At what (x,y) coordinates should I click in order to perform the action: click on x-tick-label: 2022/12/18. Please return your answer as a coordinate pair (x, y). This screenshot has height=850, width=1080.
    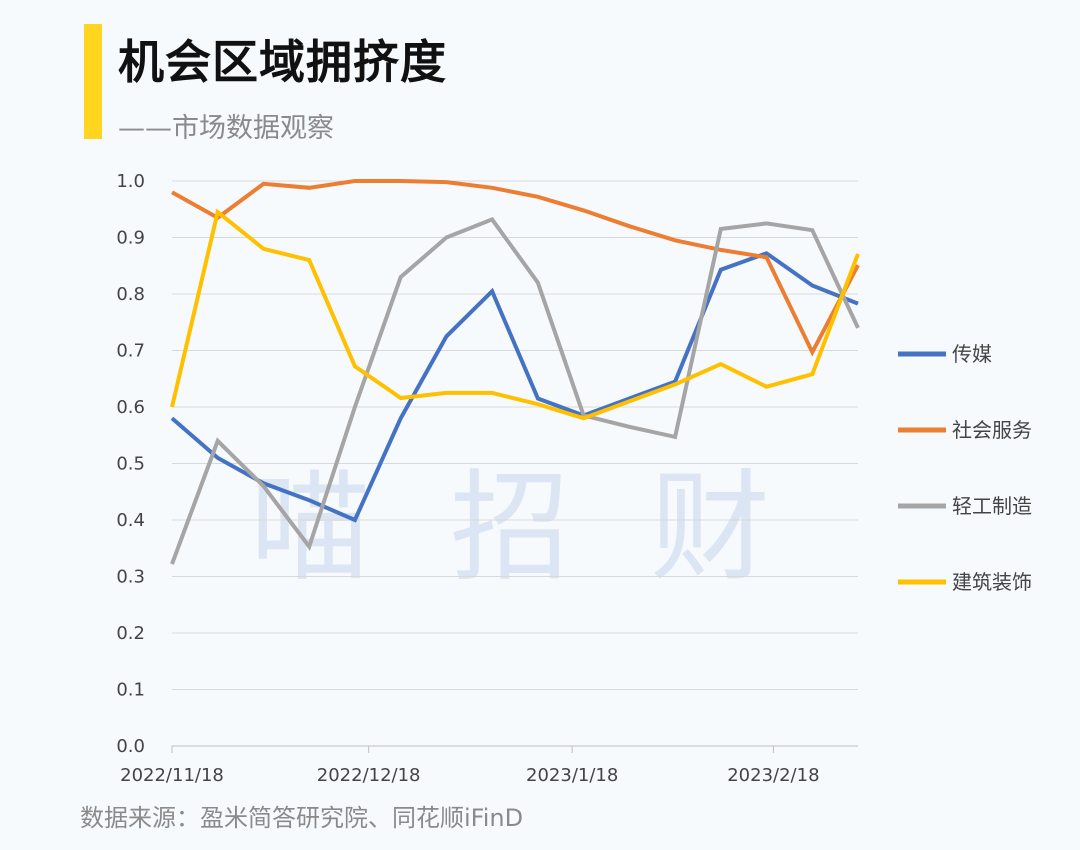
    Looking at the image, I should click on (369, 775).